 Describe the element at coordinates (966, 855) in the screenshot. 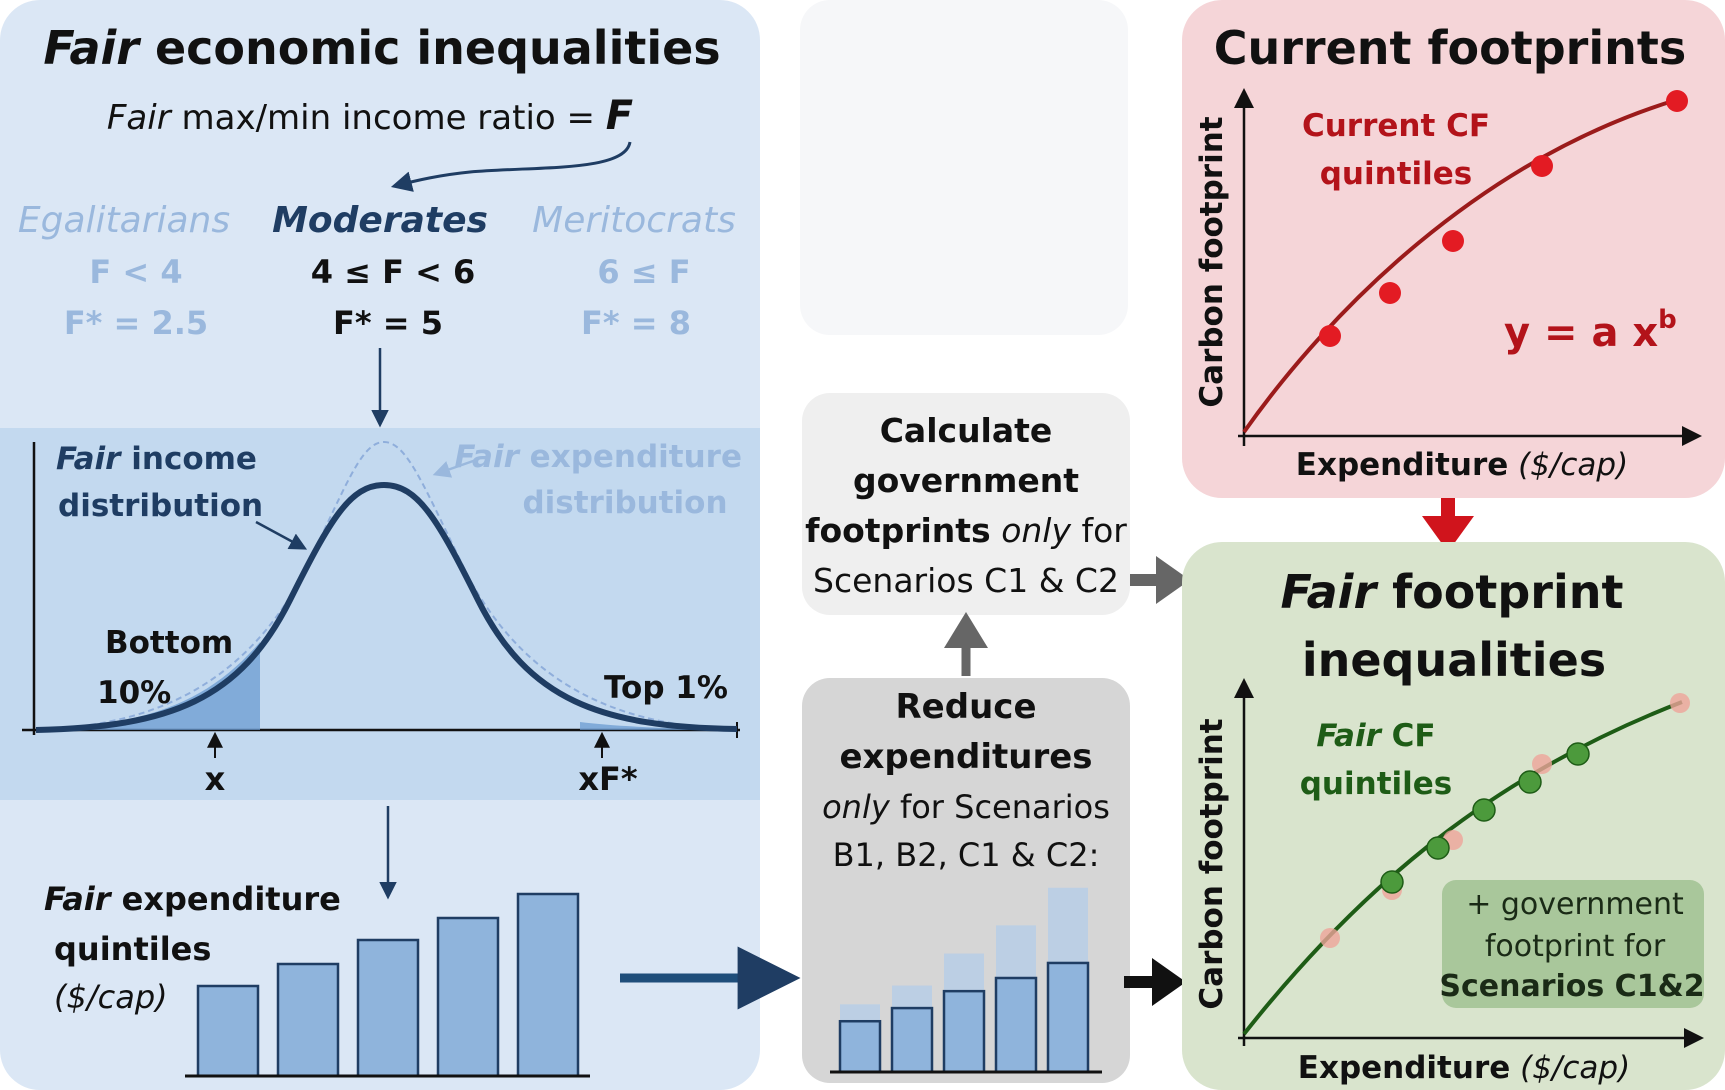

I see `reduce-box-line4: B1, B2, C1 & C2:` at that location.